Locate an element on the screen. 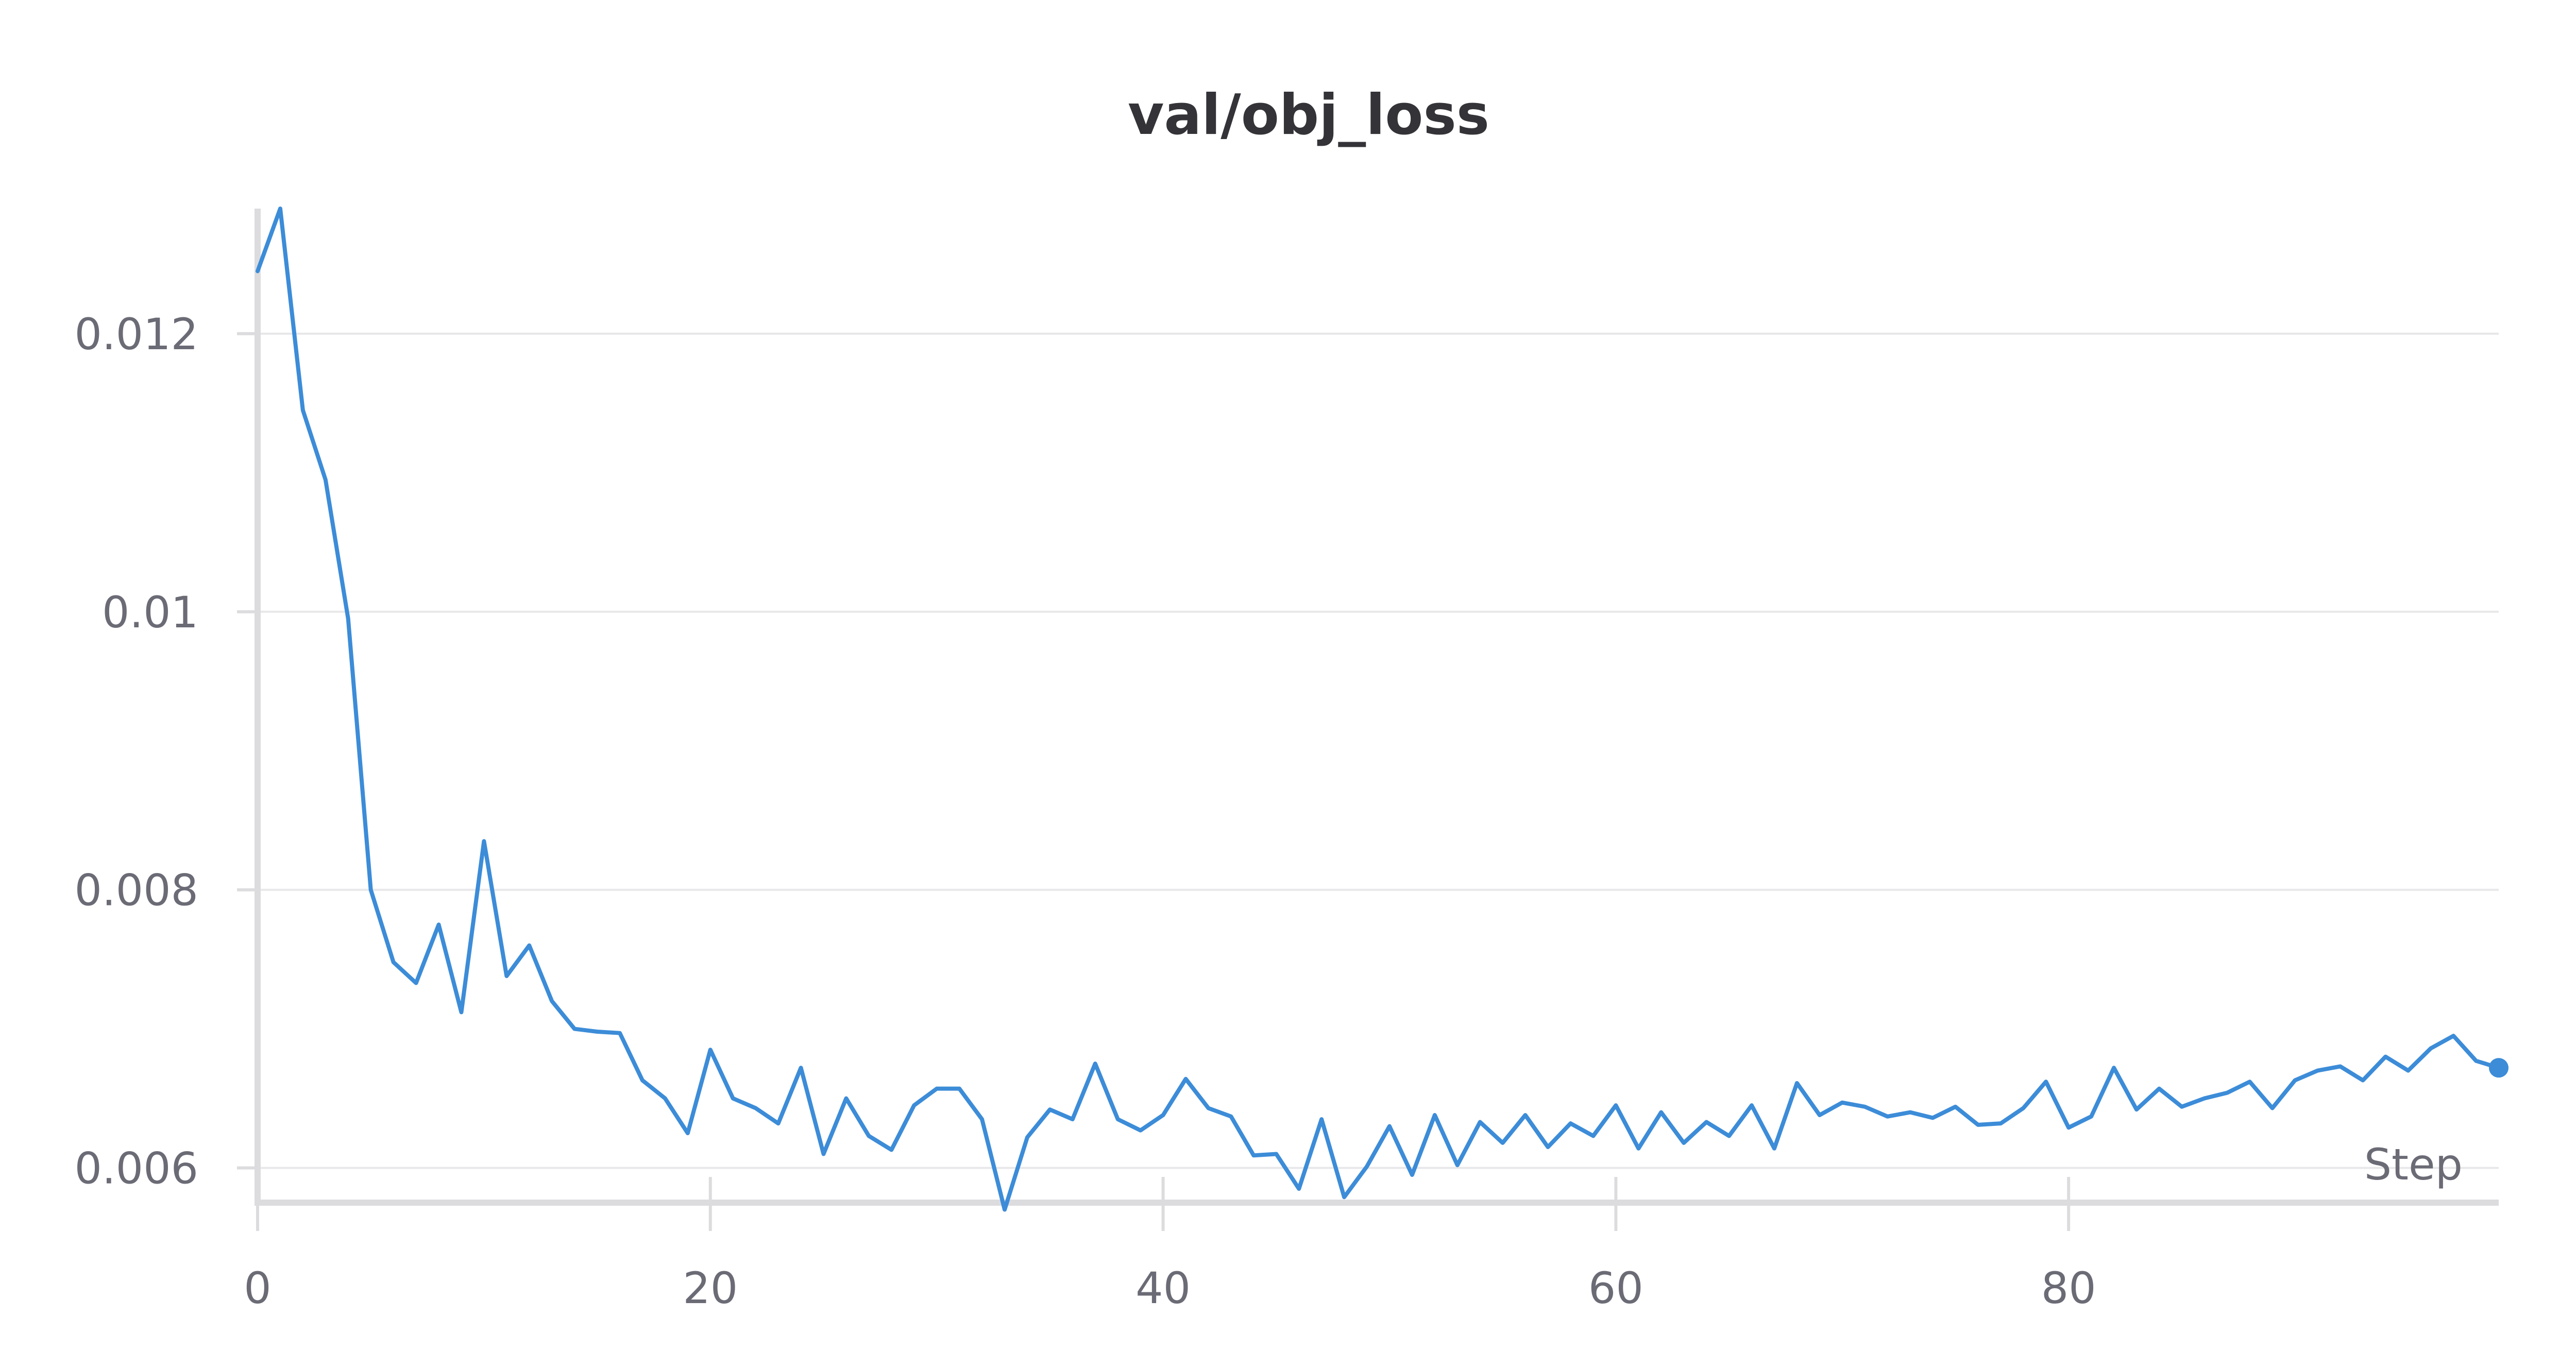 Image resolution: width=2576 pixels, height=1368 pixels. y-tick-label: 0.006 is located at coordinates (136, 1168).